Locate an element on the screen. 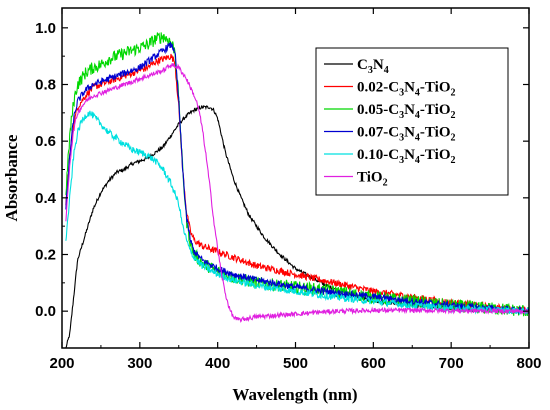  x-tick-label: 500 is located at coordinates (295, 363).